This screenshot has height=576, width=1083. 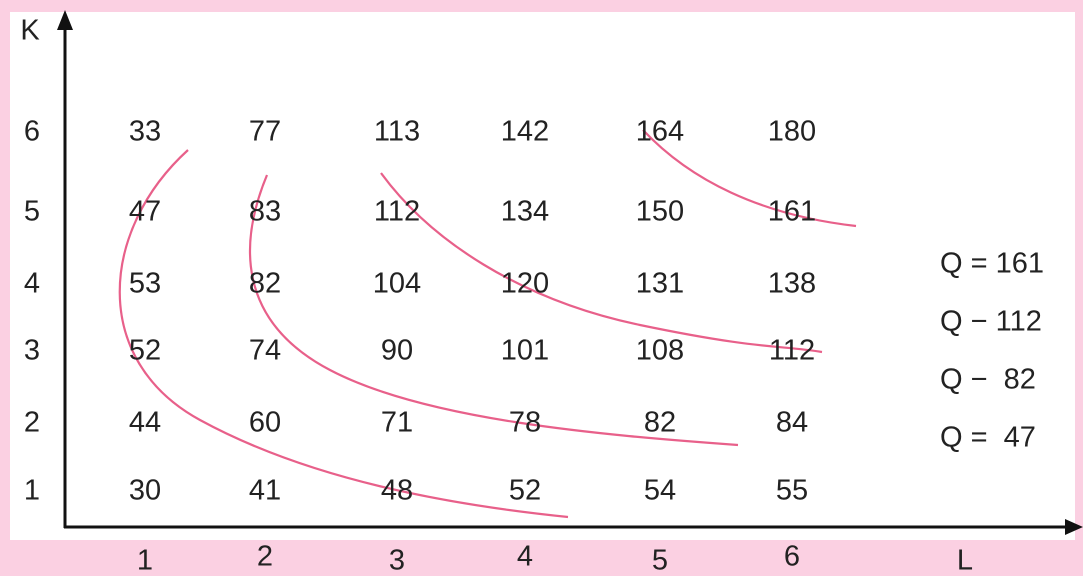 I want to click on table-cell: 134, so click(x=525, y=212).